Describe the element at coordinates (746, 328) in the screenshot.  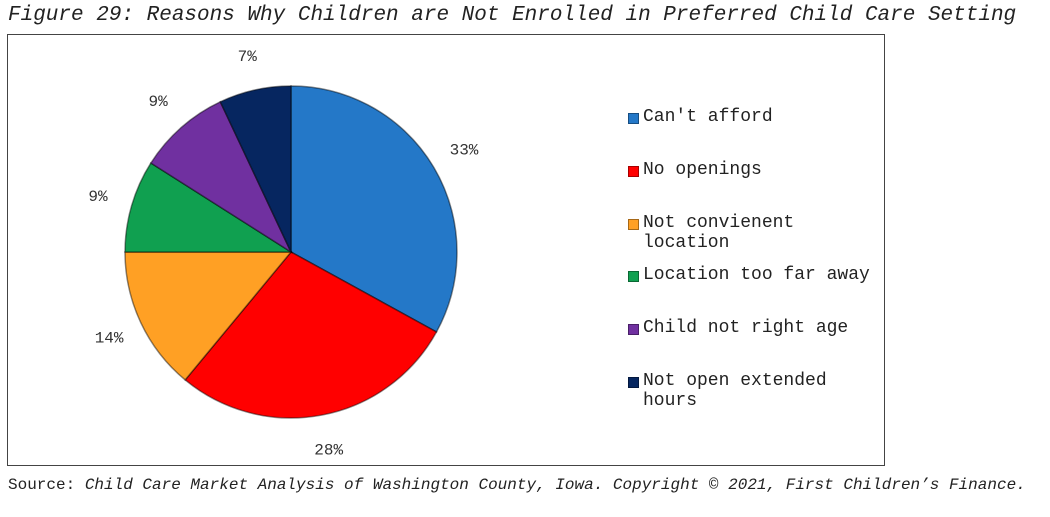
I see `legend-label: Child not right age` at that location.